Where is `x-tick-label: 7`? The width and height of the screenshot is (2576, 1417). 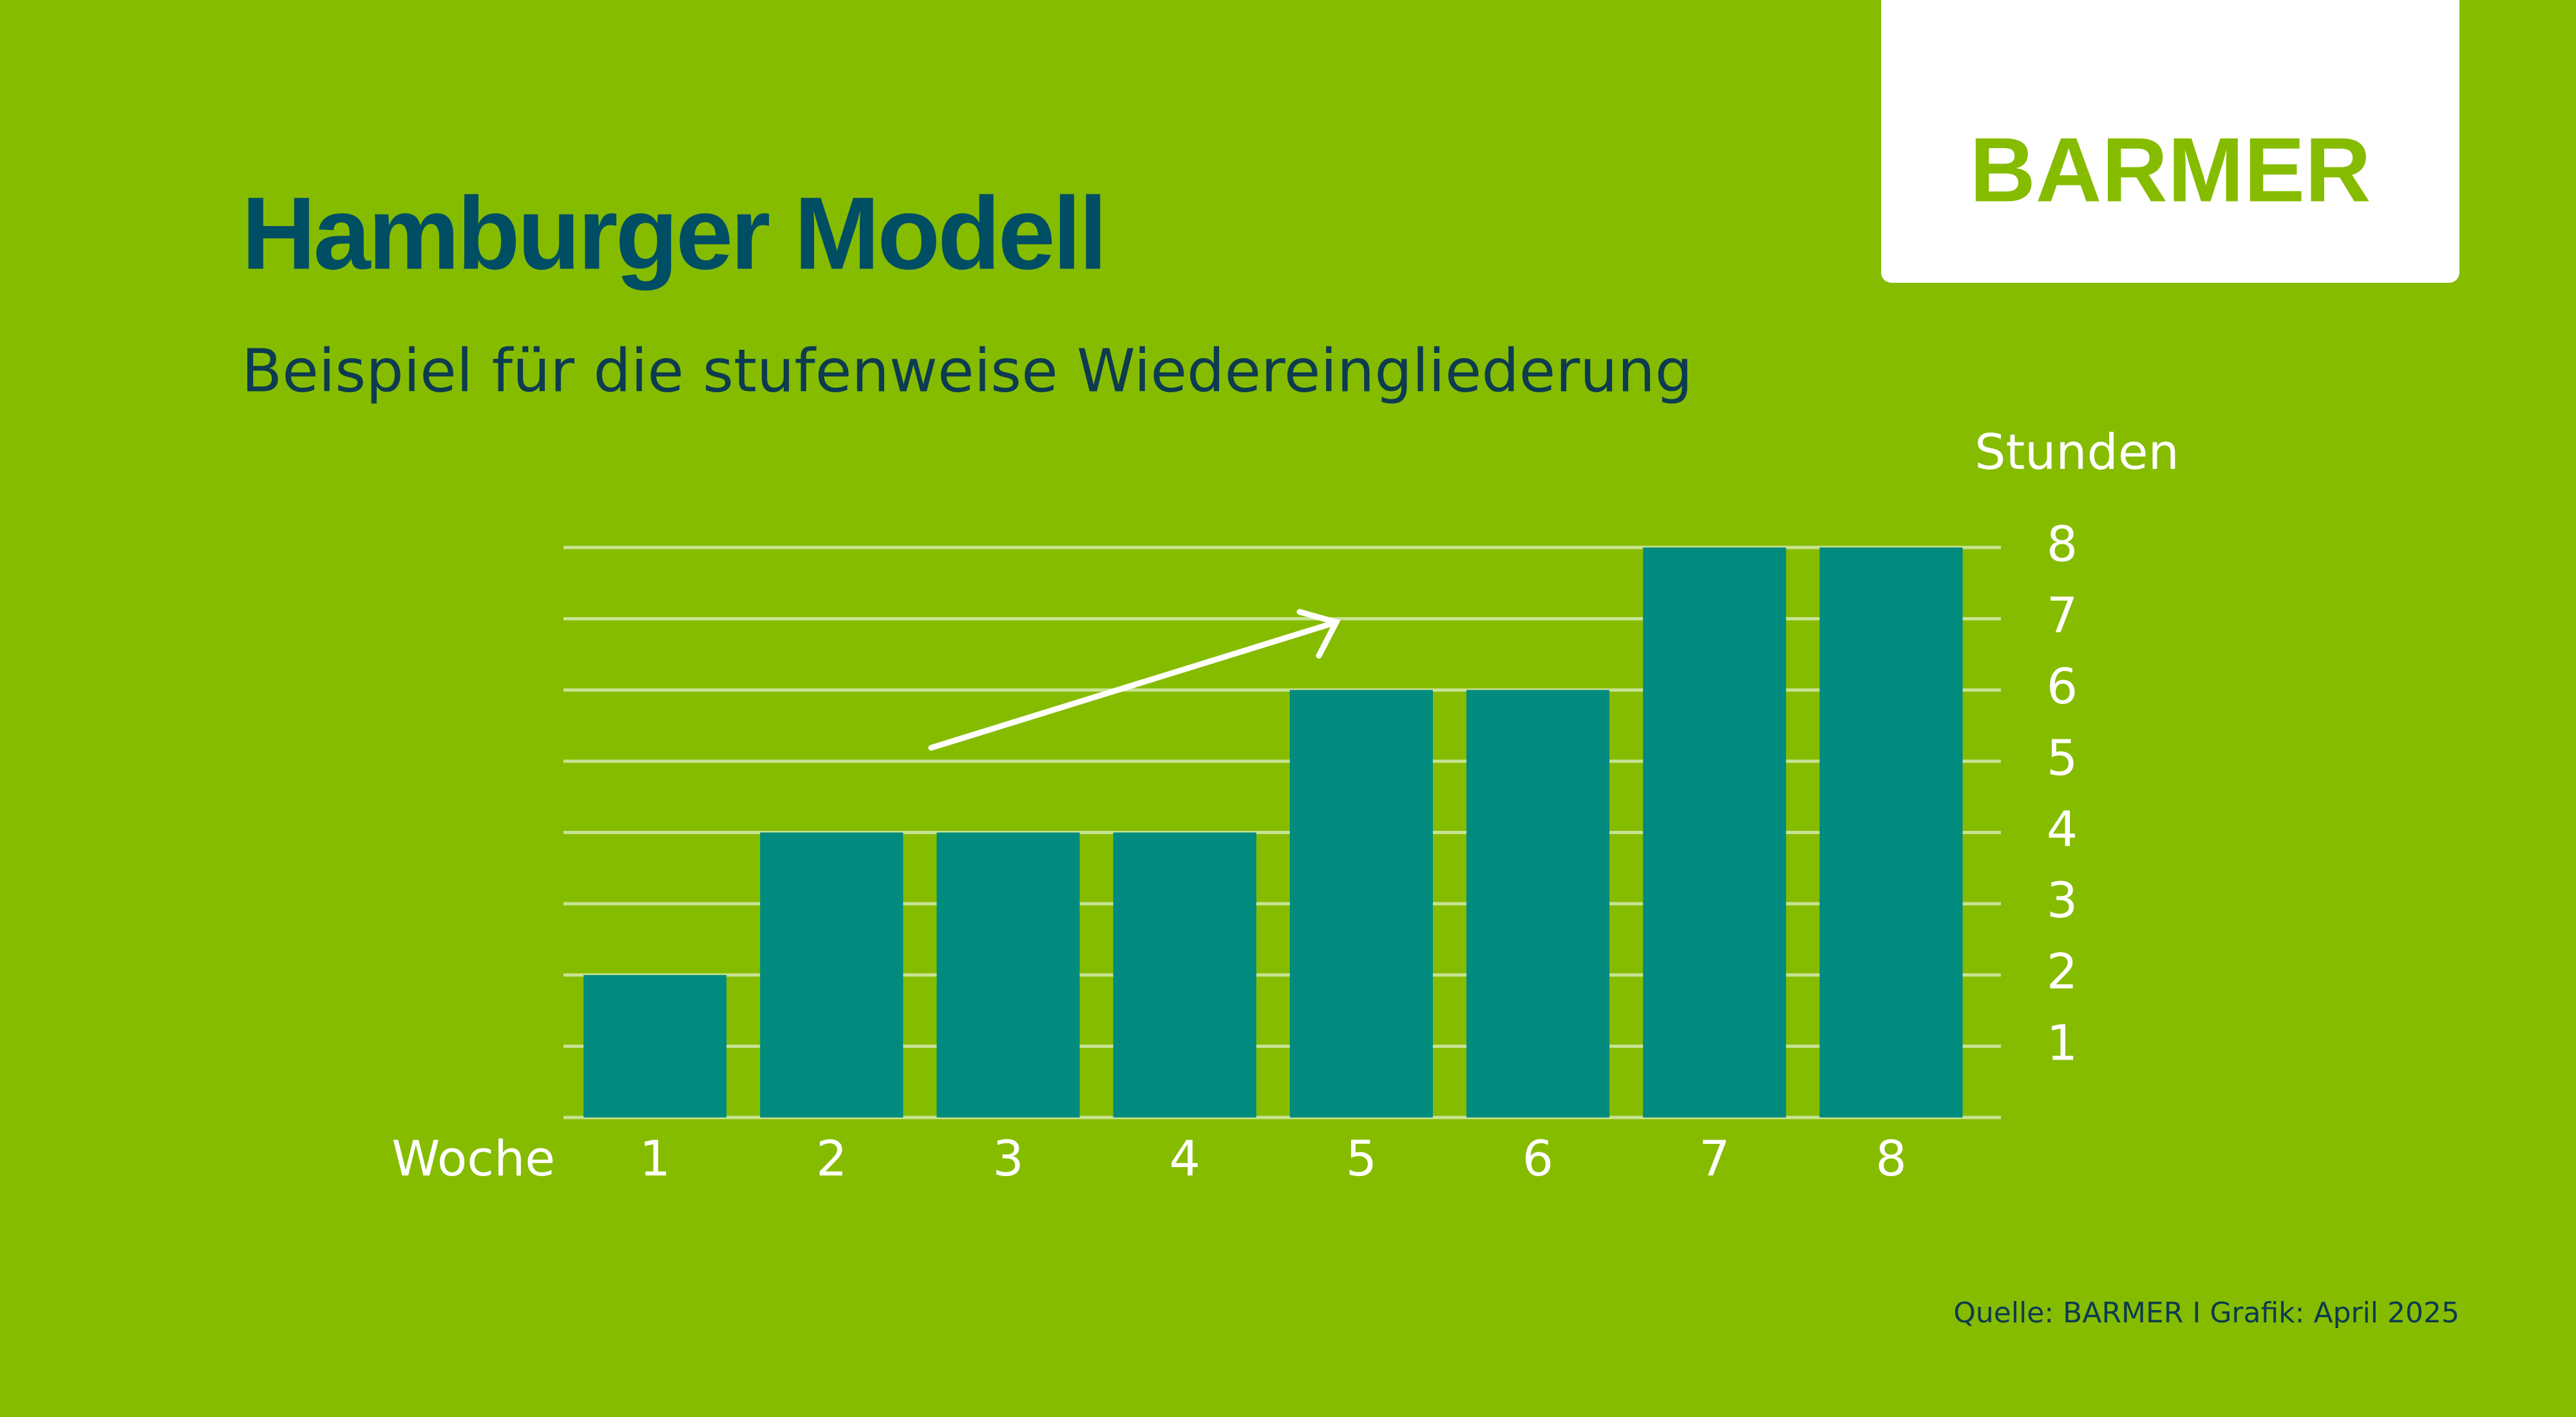
x-tick-label: 7 is located at coordinates (1715, 1158).